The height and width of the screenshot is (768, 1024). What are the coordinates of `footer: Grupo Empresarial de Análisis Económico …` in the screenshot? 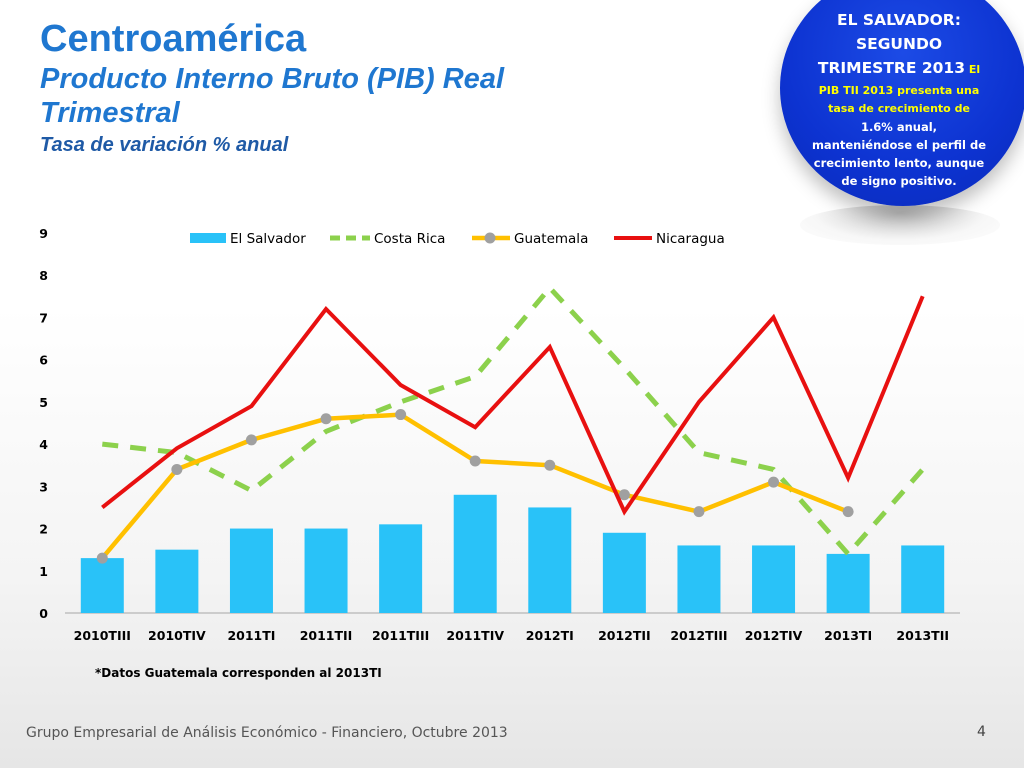 It's located at (267, 733).